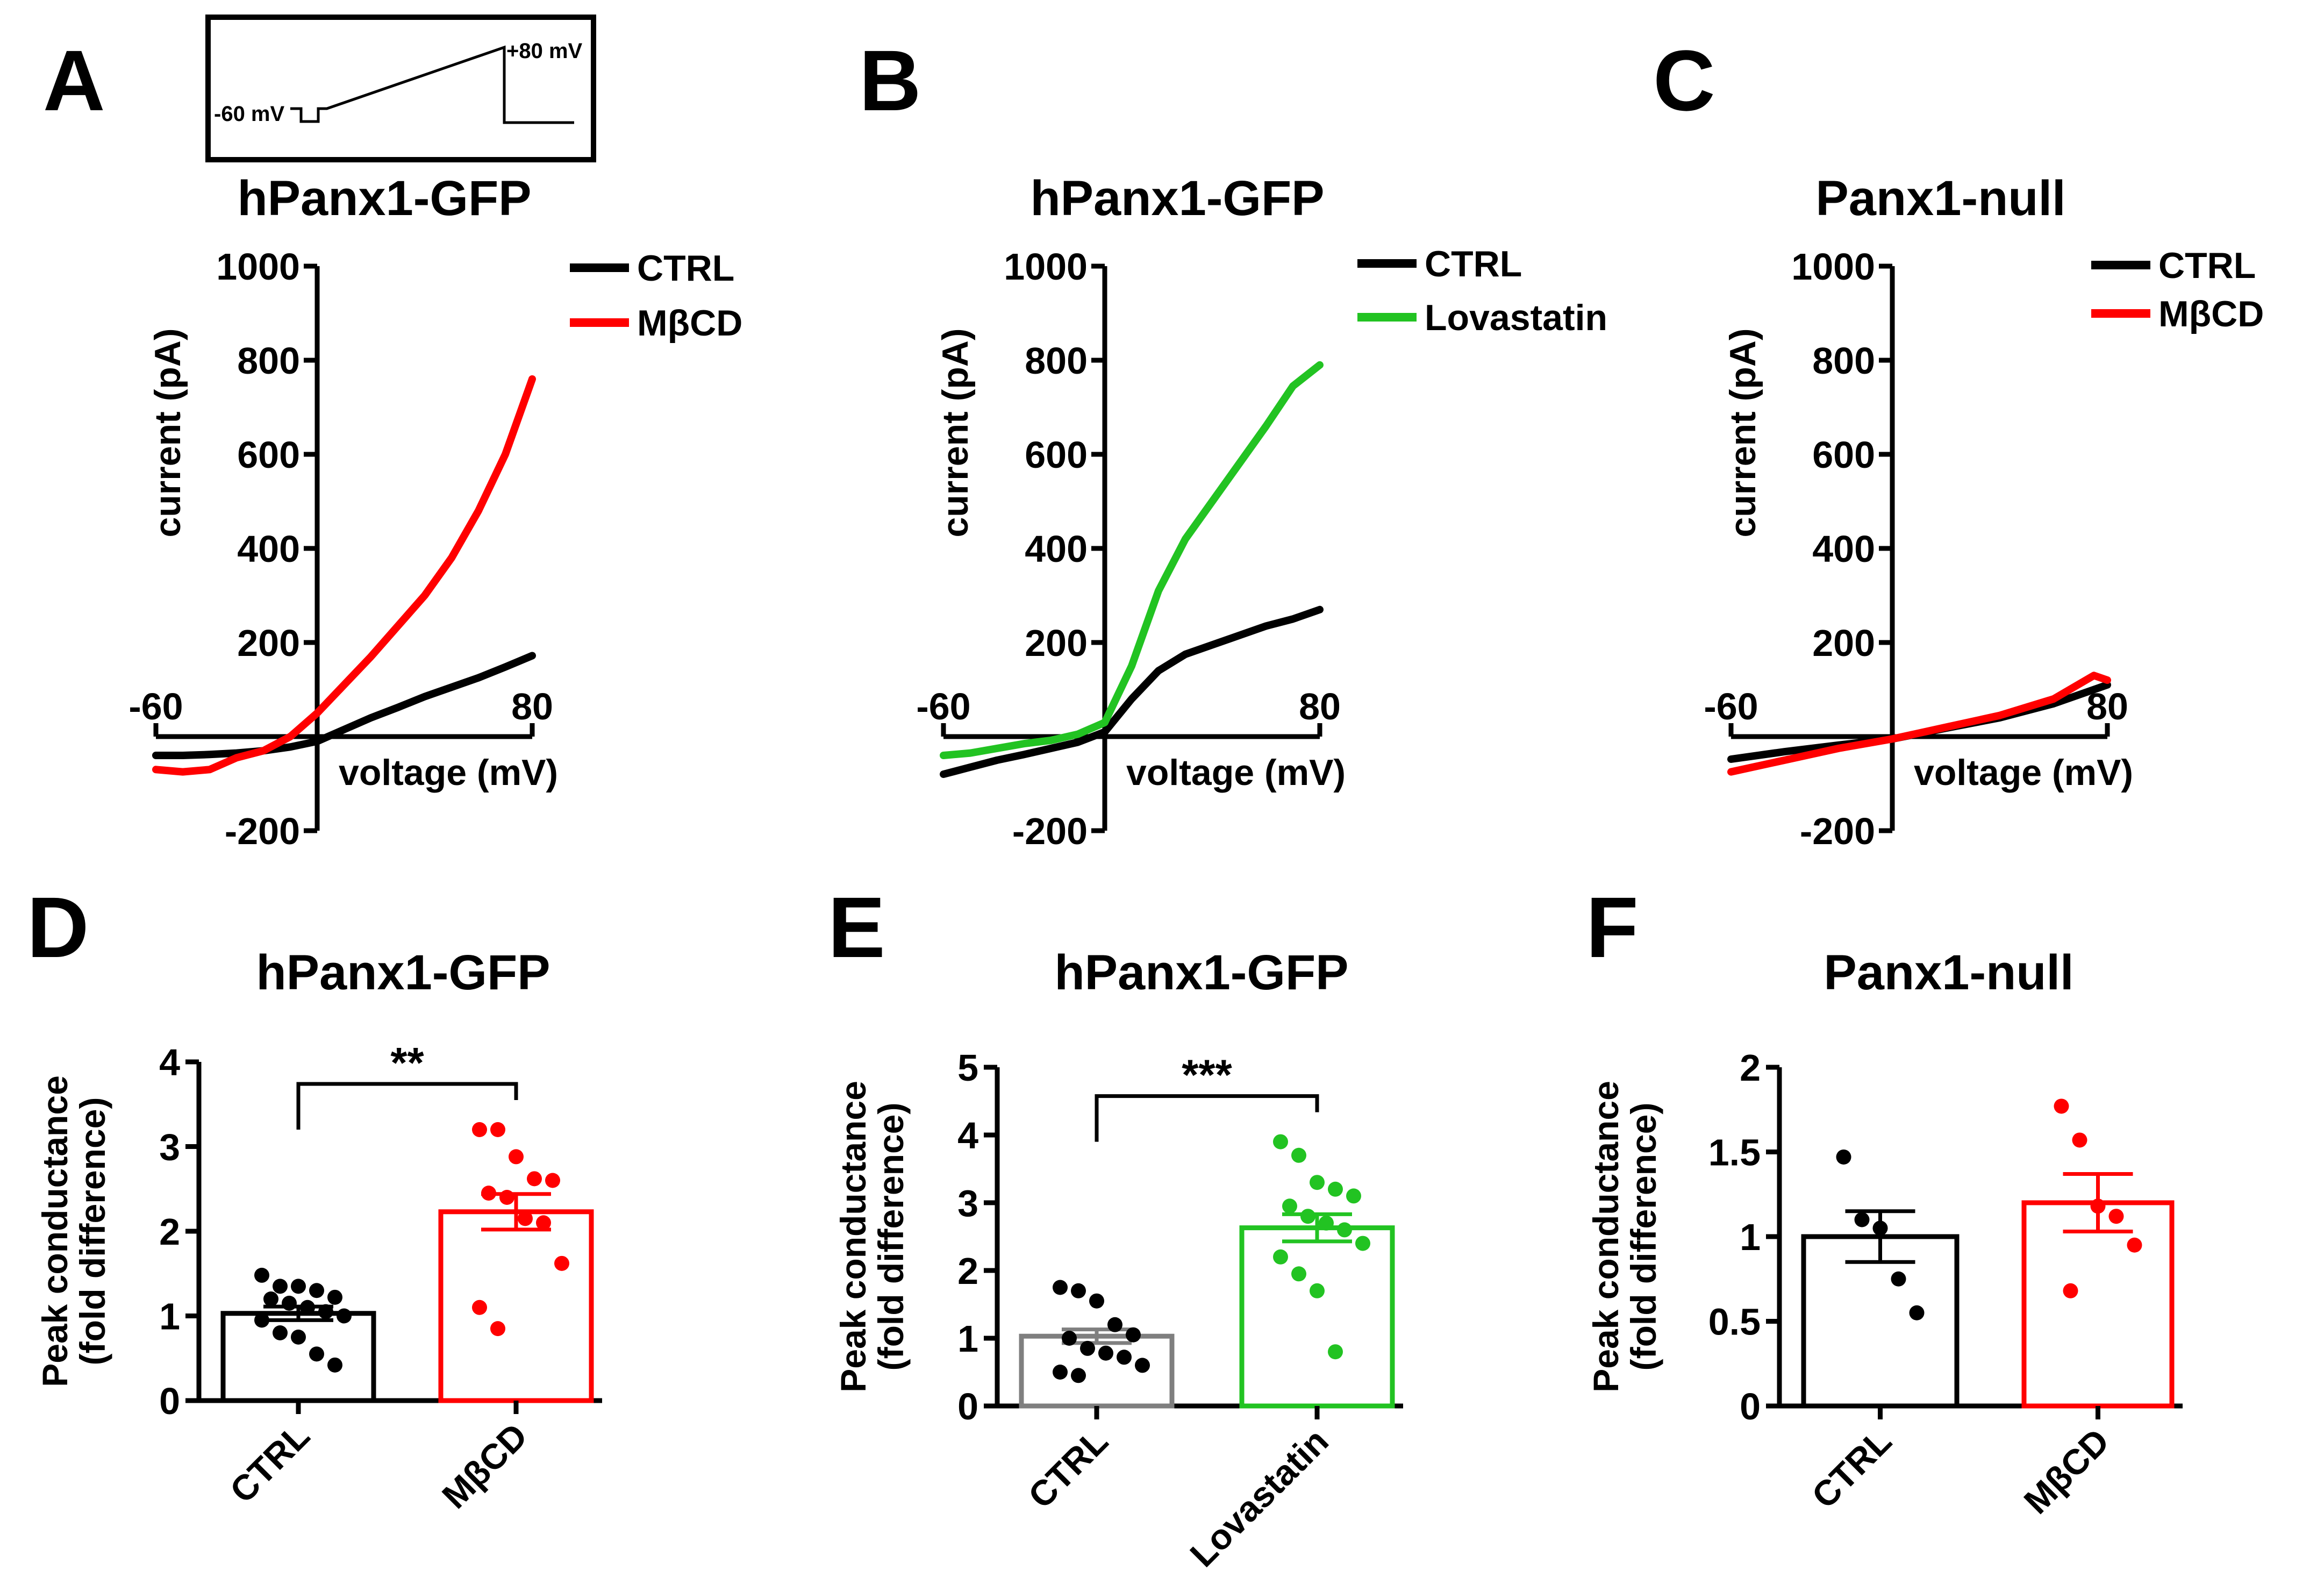  I want to click on y-axis-label-c: current (pA), so click(1742, 432).